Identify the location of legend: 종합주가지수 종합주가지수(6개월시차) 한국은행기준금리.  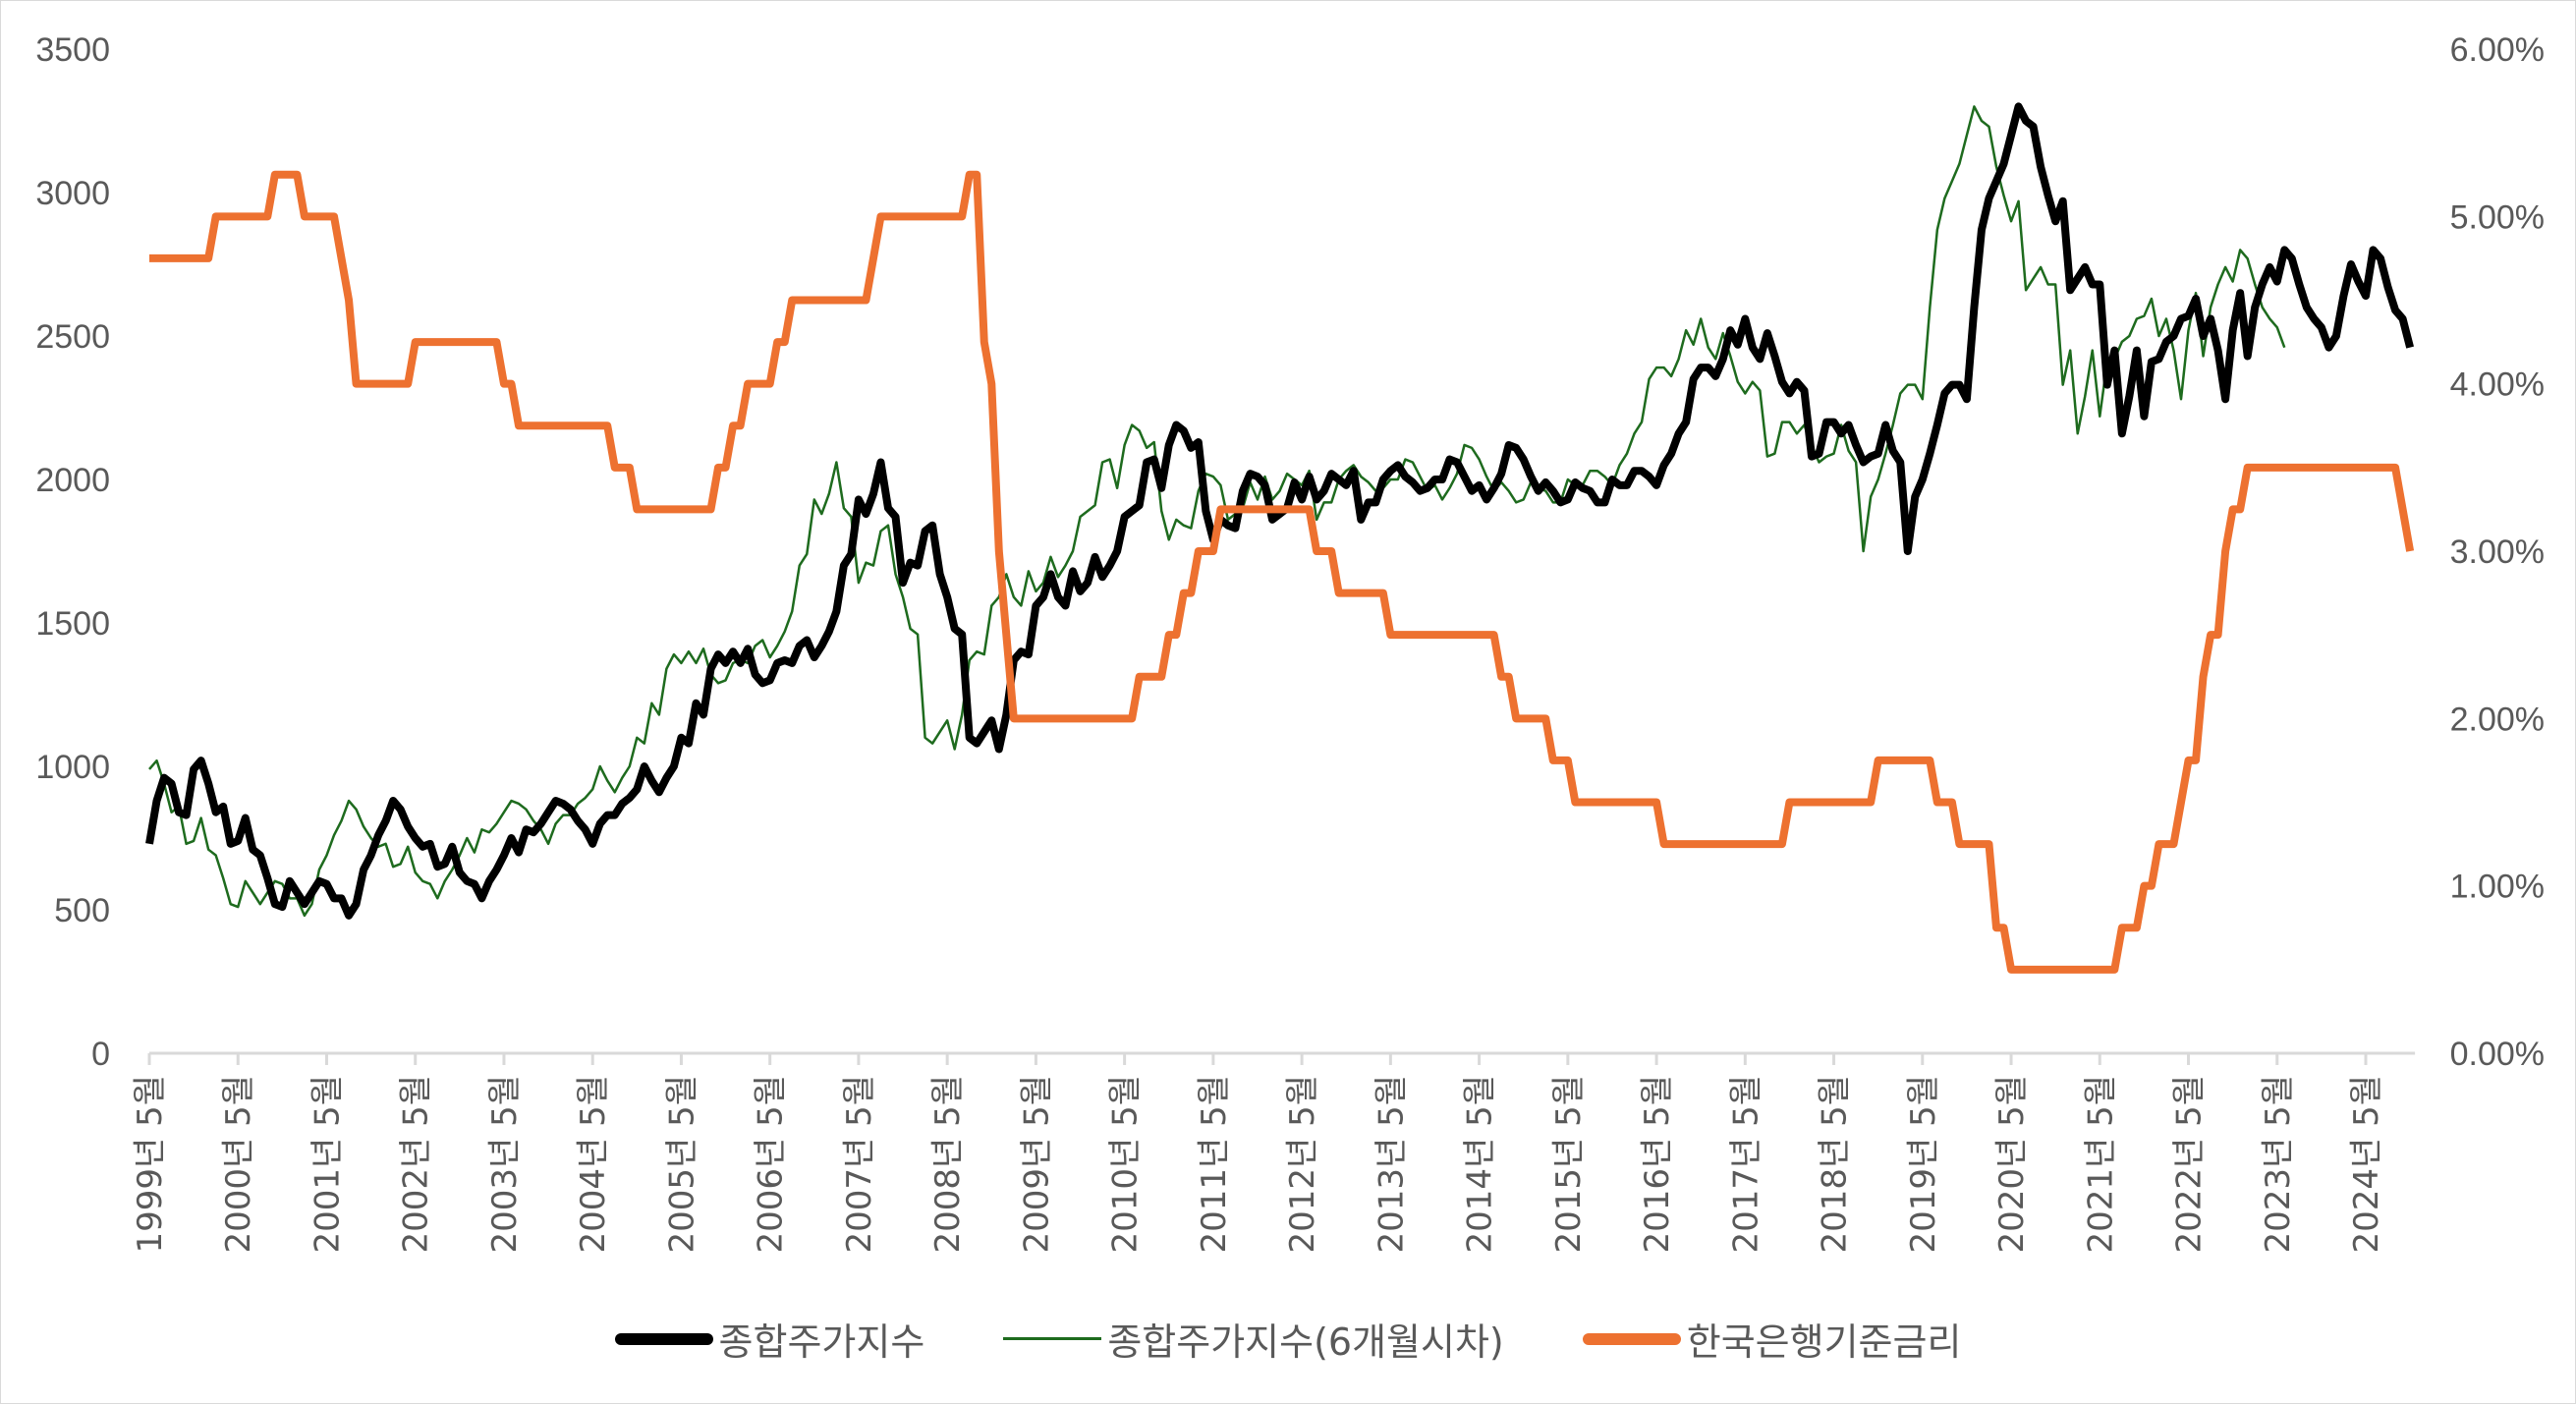
(1288, 1339).